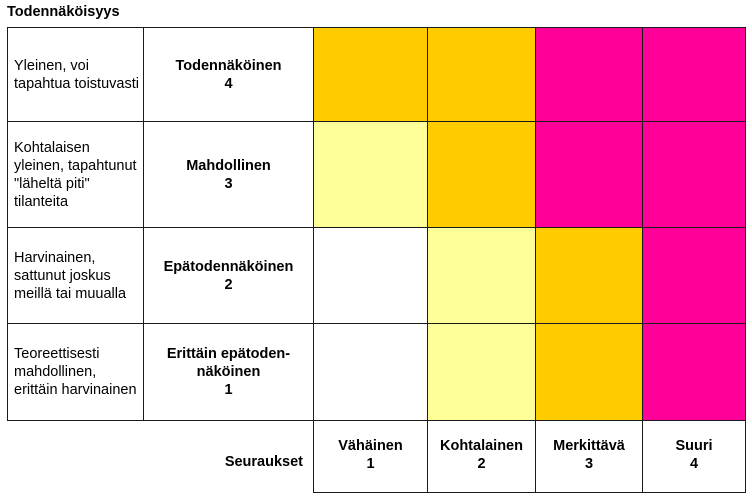 The width and height of the screenshot is (752, 498). I want to click on consequence-header: Merkittävä 3, so click(589, 456).